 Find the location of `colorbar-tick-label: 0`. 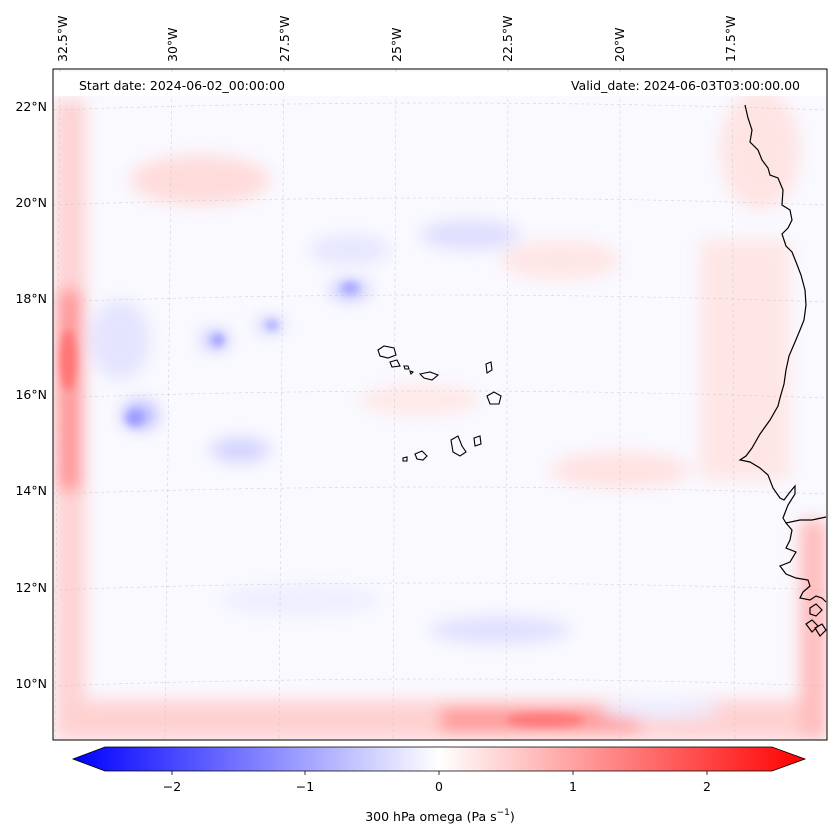

colorbar-tick-label: 0 is located at coordinates (439, 786).